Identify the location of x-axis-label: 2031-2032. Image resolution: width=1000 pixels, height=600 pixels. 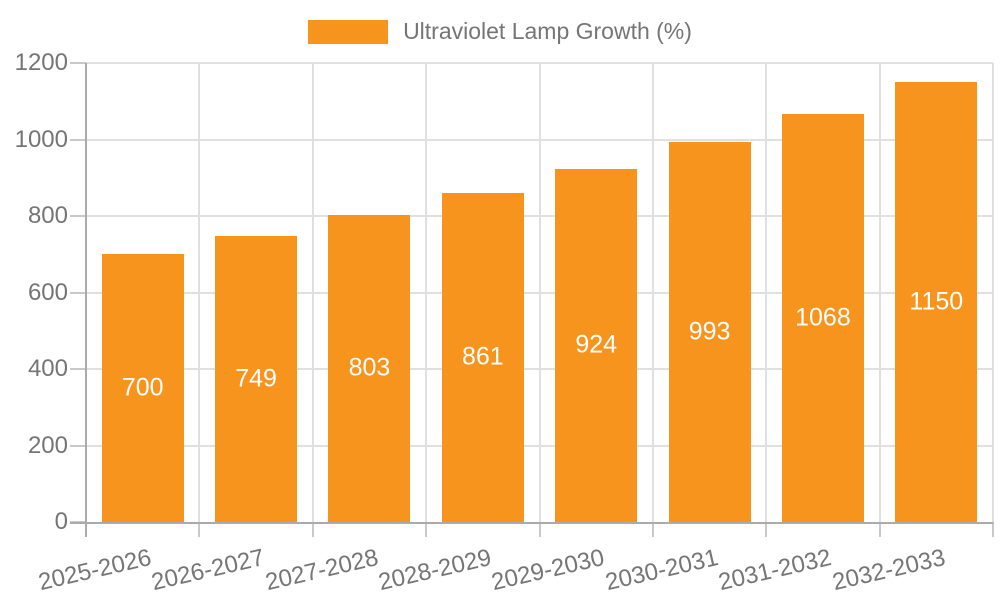
(775, 570).